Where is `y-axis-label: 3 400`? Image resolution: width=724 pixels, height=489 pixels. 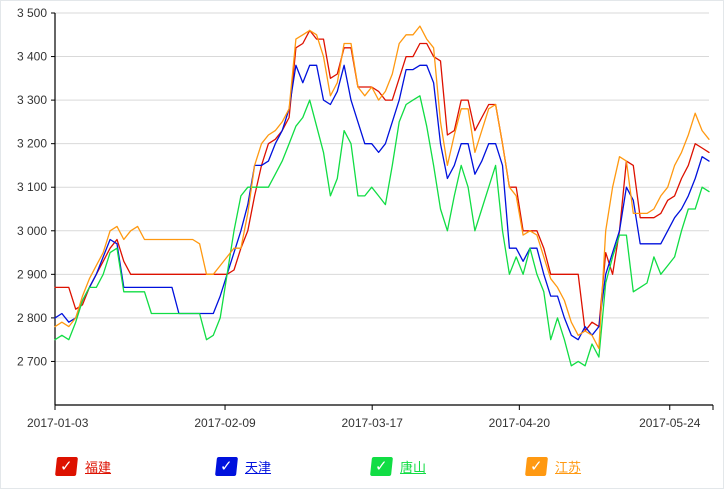
y-axis-label: 3 400 is located at coordinates (32, 57).